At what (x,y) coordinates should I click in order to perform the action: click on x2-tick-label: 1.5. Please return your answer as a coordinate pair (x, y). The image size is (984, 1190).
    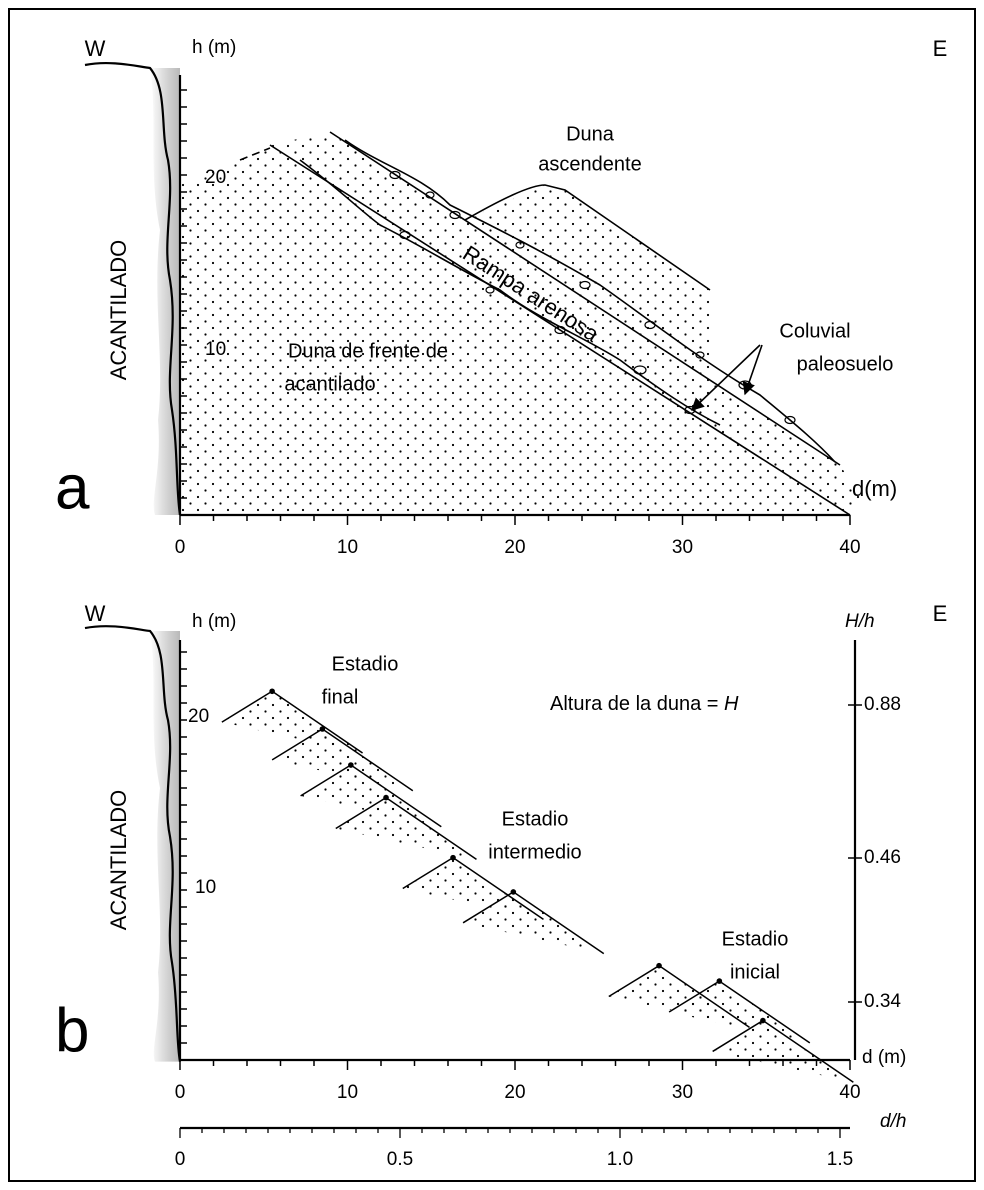
    Looking at the image, I should click on (840, 1159).